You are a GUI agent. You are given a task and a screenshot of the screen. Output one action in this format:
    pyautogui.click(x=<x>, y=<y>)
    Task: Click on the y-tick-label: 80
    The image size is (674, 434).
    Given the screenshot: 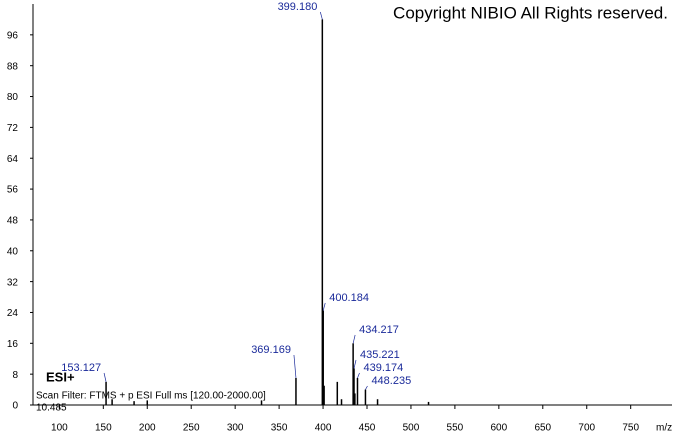 What is the action you would take?
    pyautogui.click(x=13, y=97)
    